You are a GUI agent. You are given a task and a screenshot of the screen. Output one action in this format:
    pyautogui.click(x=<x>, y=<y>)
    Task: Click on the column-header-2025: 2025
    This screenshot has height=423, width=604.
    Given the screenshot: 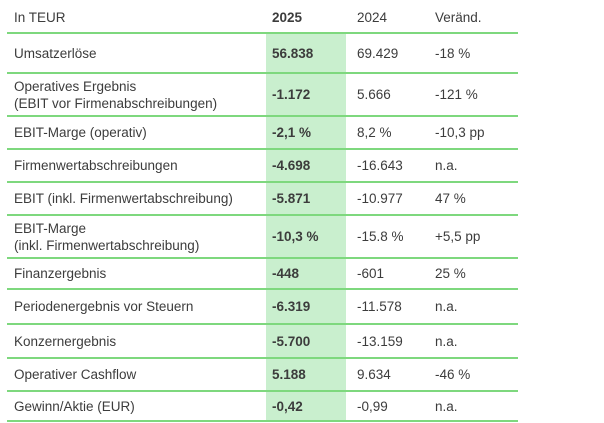 What is the action you would take?
    pyautogui.click(x=287, y=17)
    